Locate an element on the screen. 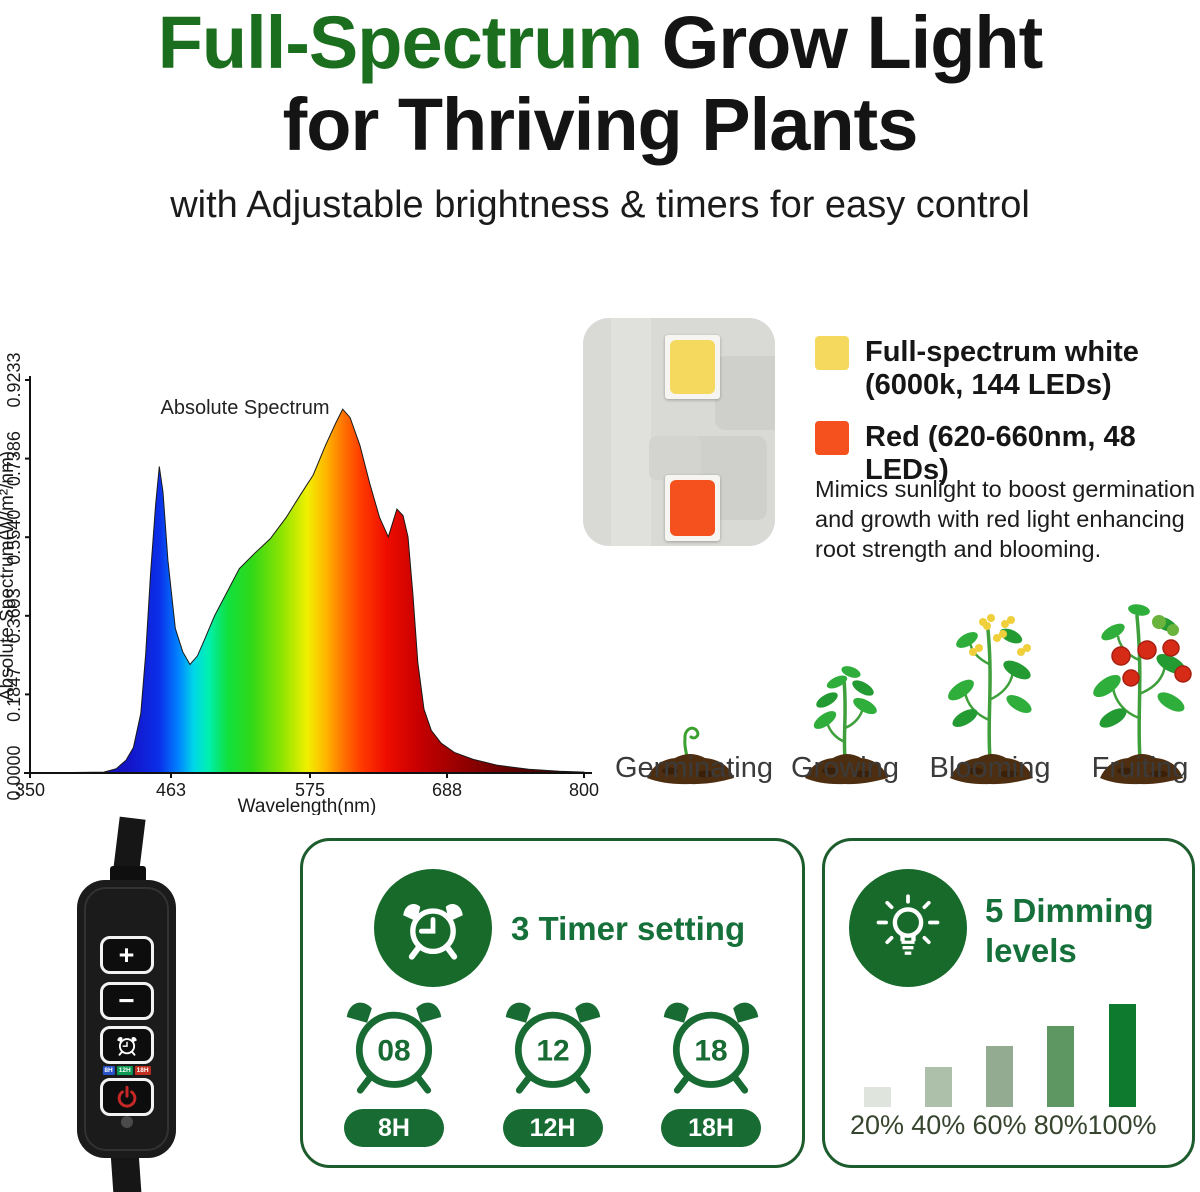  remote-controller: + − 8H 12H 18H is located at coordinates (126, 1019).